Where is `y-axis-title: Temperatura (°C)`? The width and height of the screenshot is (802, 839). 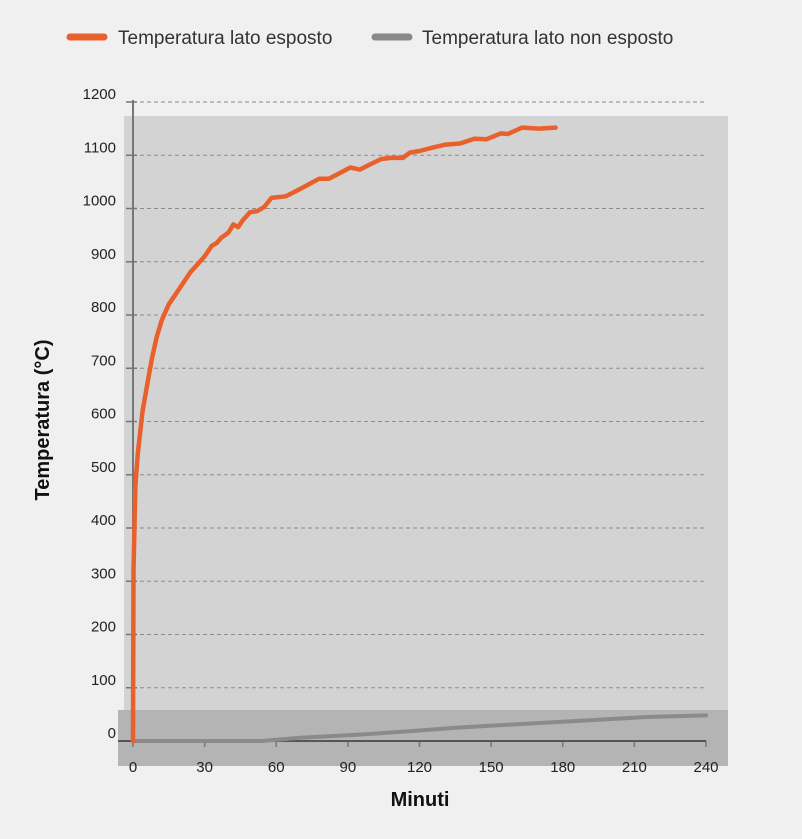
y-axis-title: Temperatura (°C) is located at coordinates (43, 420).